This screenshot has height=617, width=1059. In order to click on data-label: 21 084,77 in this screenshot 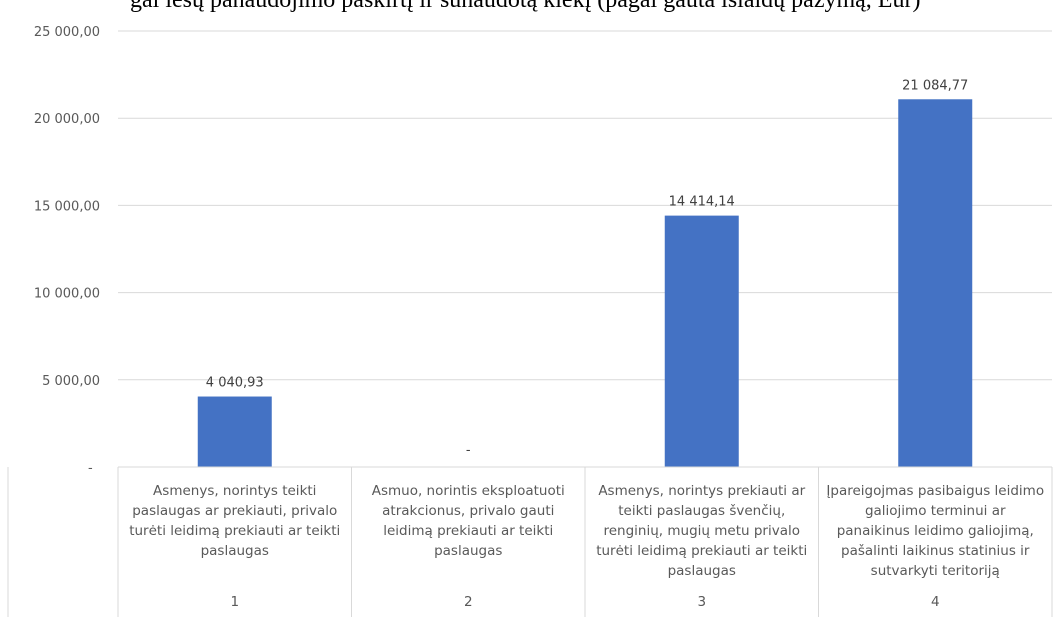, I will do `click(935, 85)`.